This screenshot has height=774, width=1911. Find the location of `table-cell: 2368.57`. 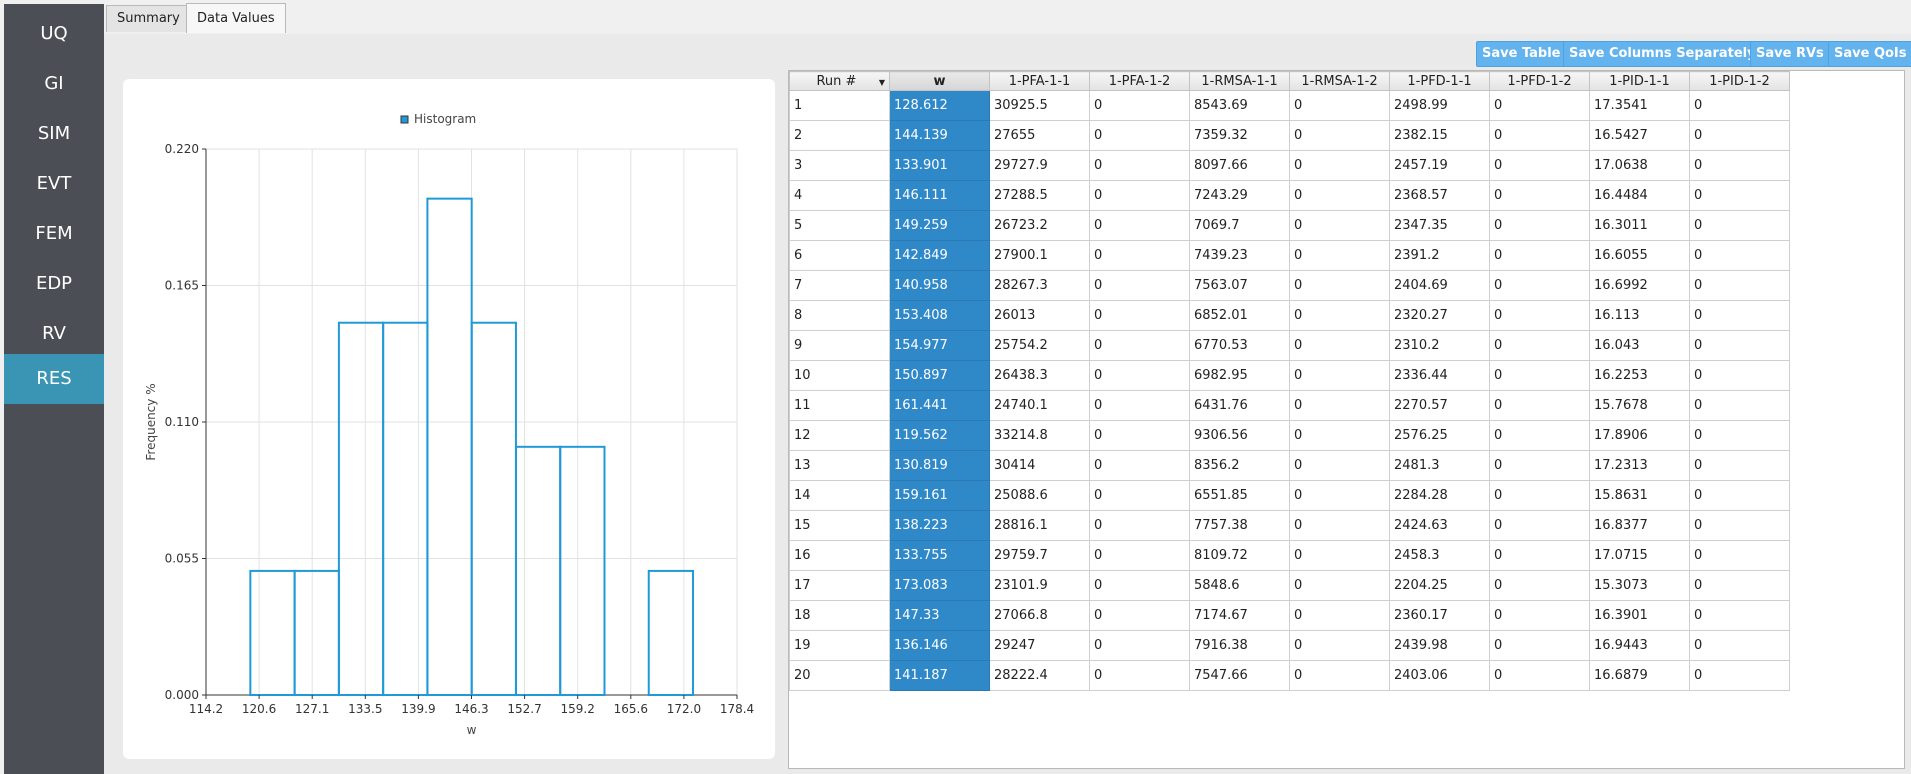

table-cell: 2368.57 is located at coordinates (1439, 195).